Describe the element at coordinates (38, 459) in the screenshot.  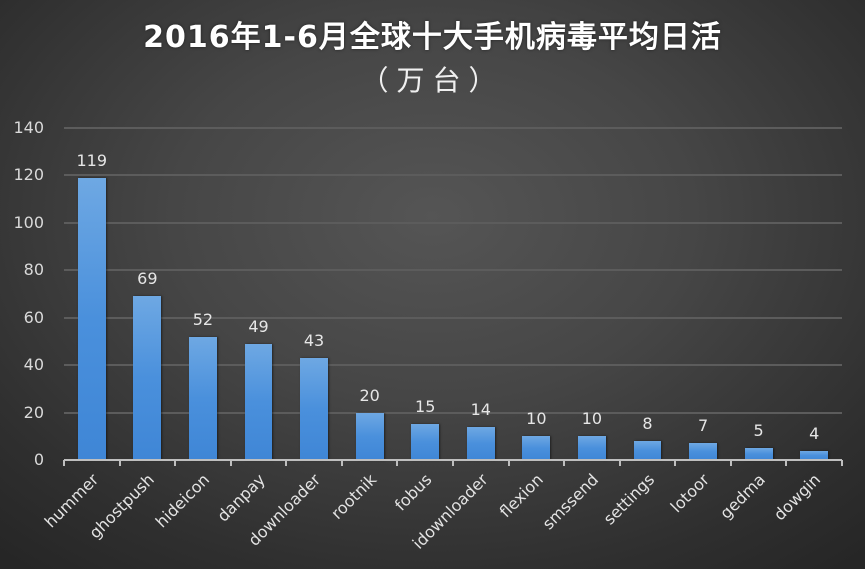
I see `y-tick-label: 0` at that location.